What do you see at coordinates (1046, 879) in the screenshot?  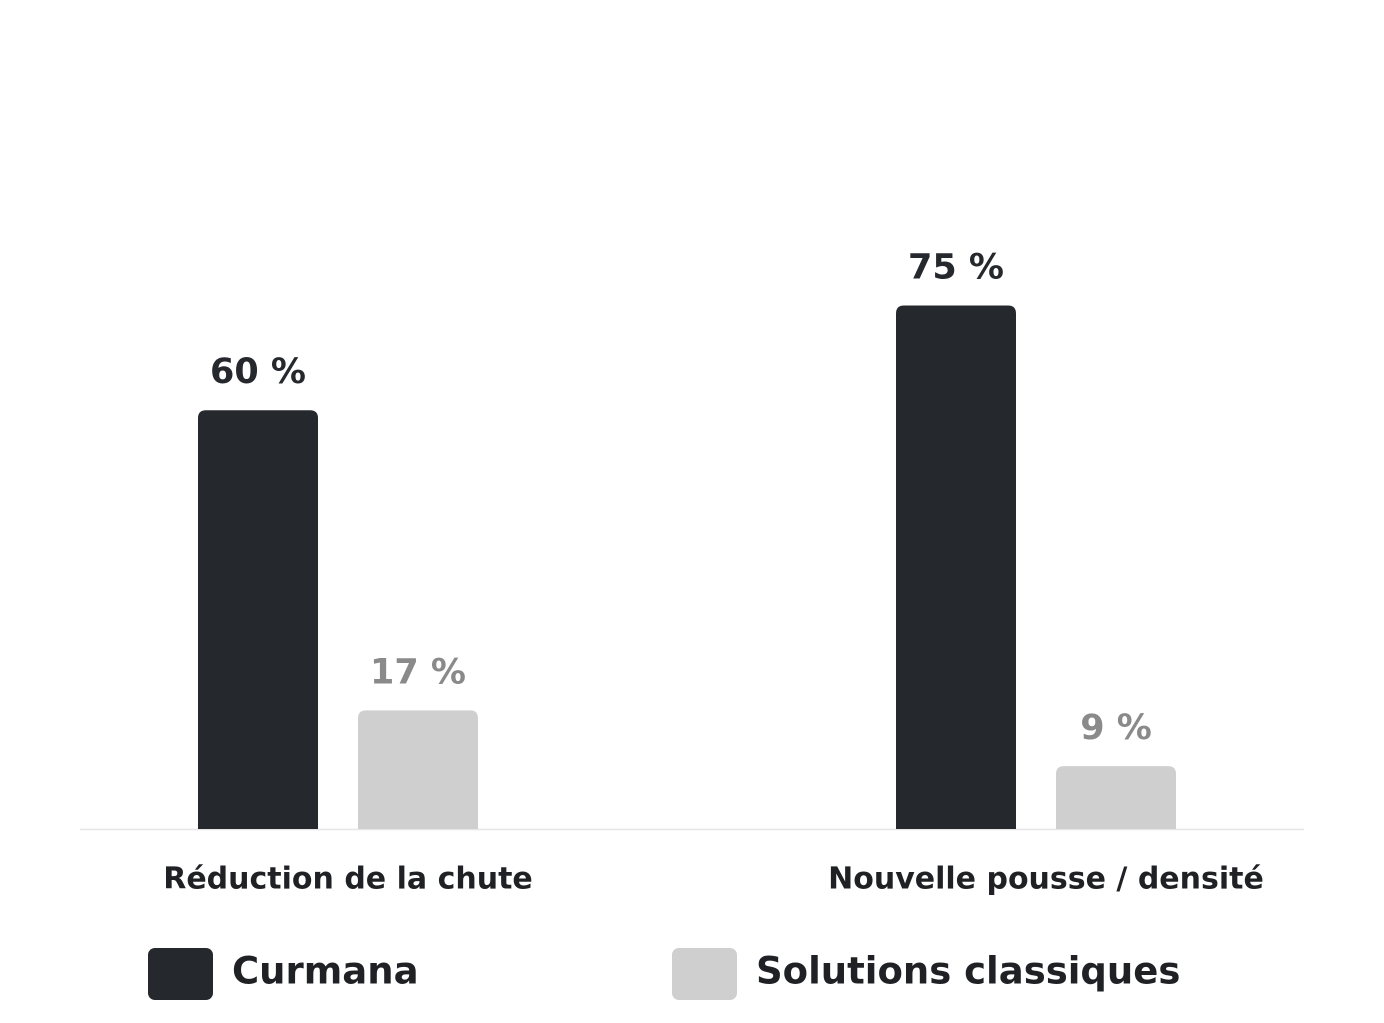 I see `category-label: Nouvelle pousse / densité` at bounding box center [1046, 879].